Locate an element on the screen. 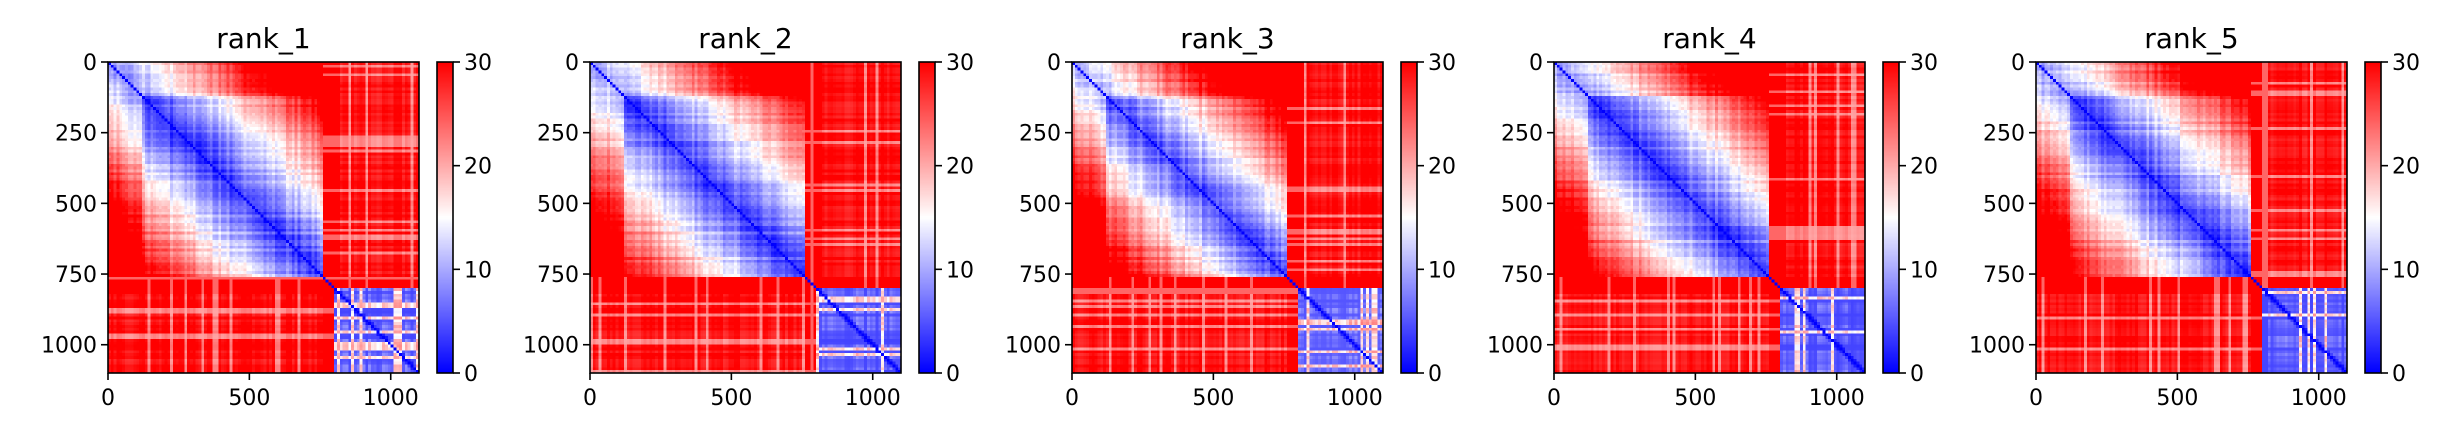 This screenshot has height=438, width=2452. panel-title: rank_5 is located at coordinates (2191, 38).